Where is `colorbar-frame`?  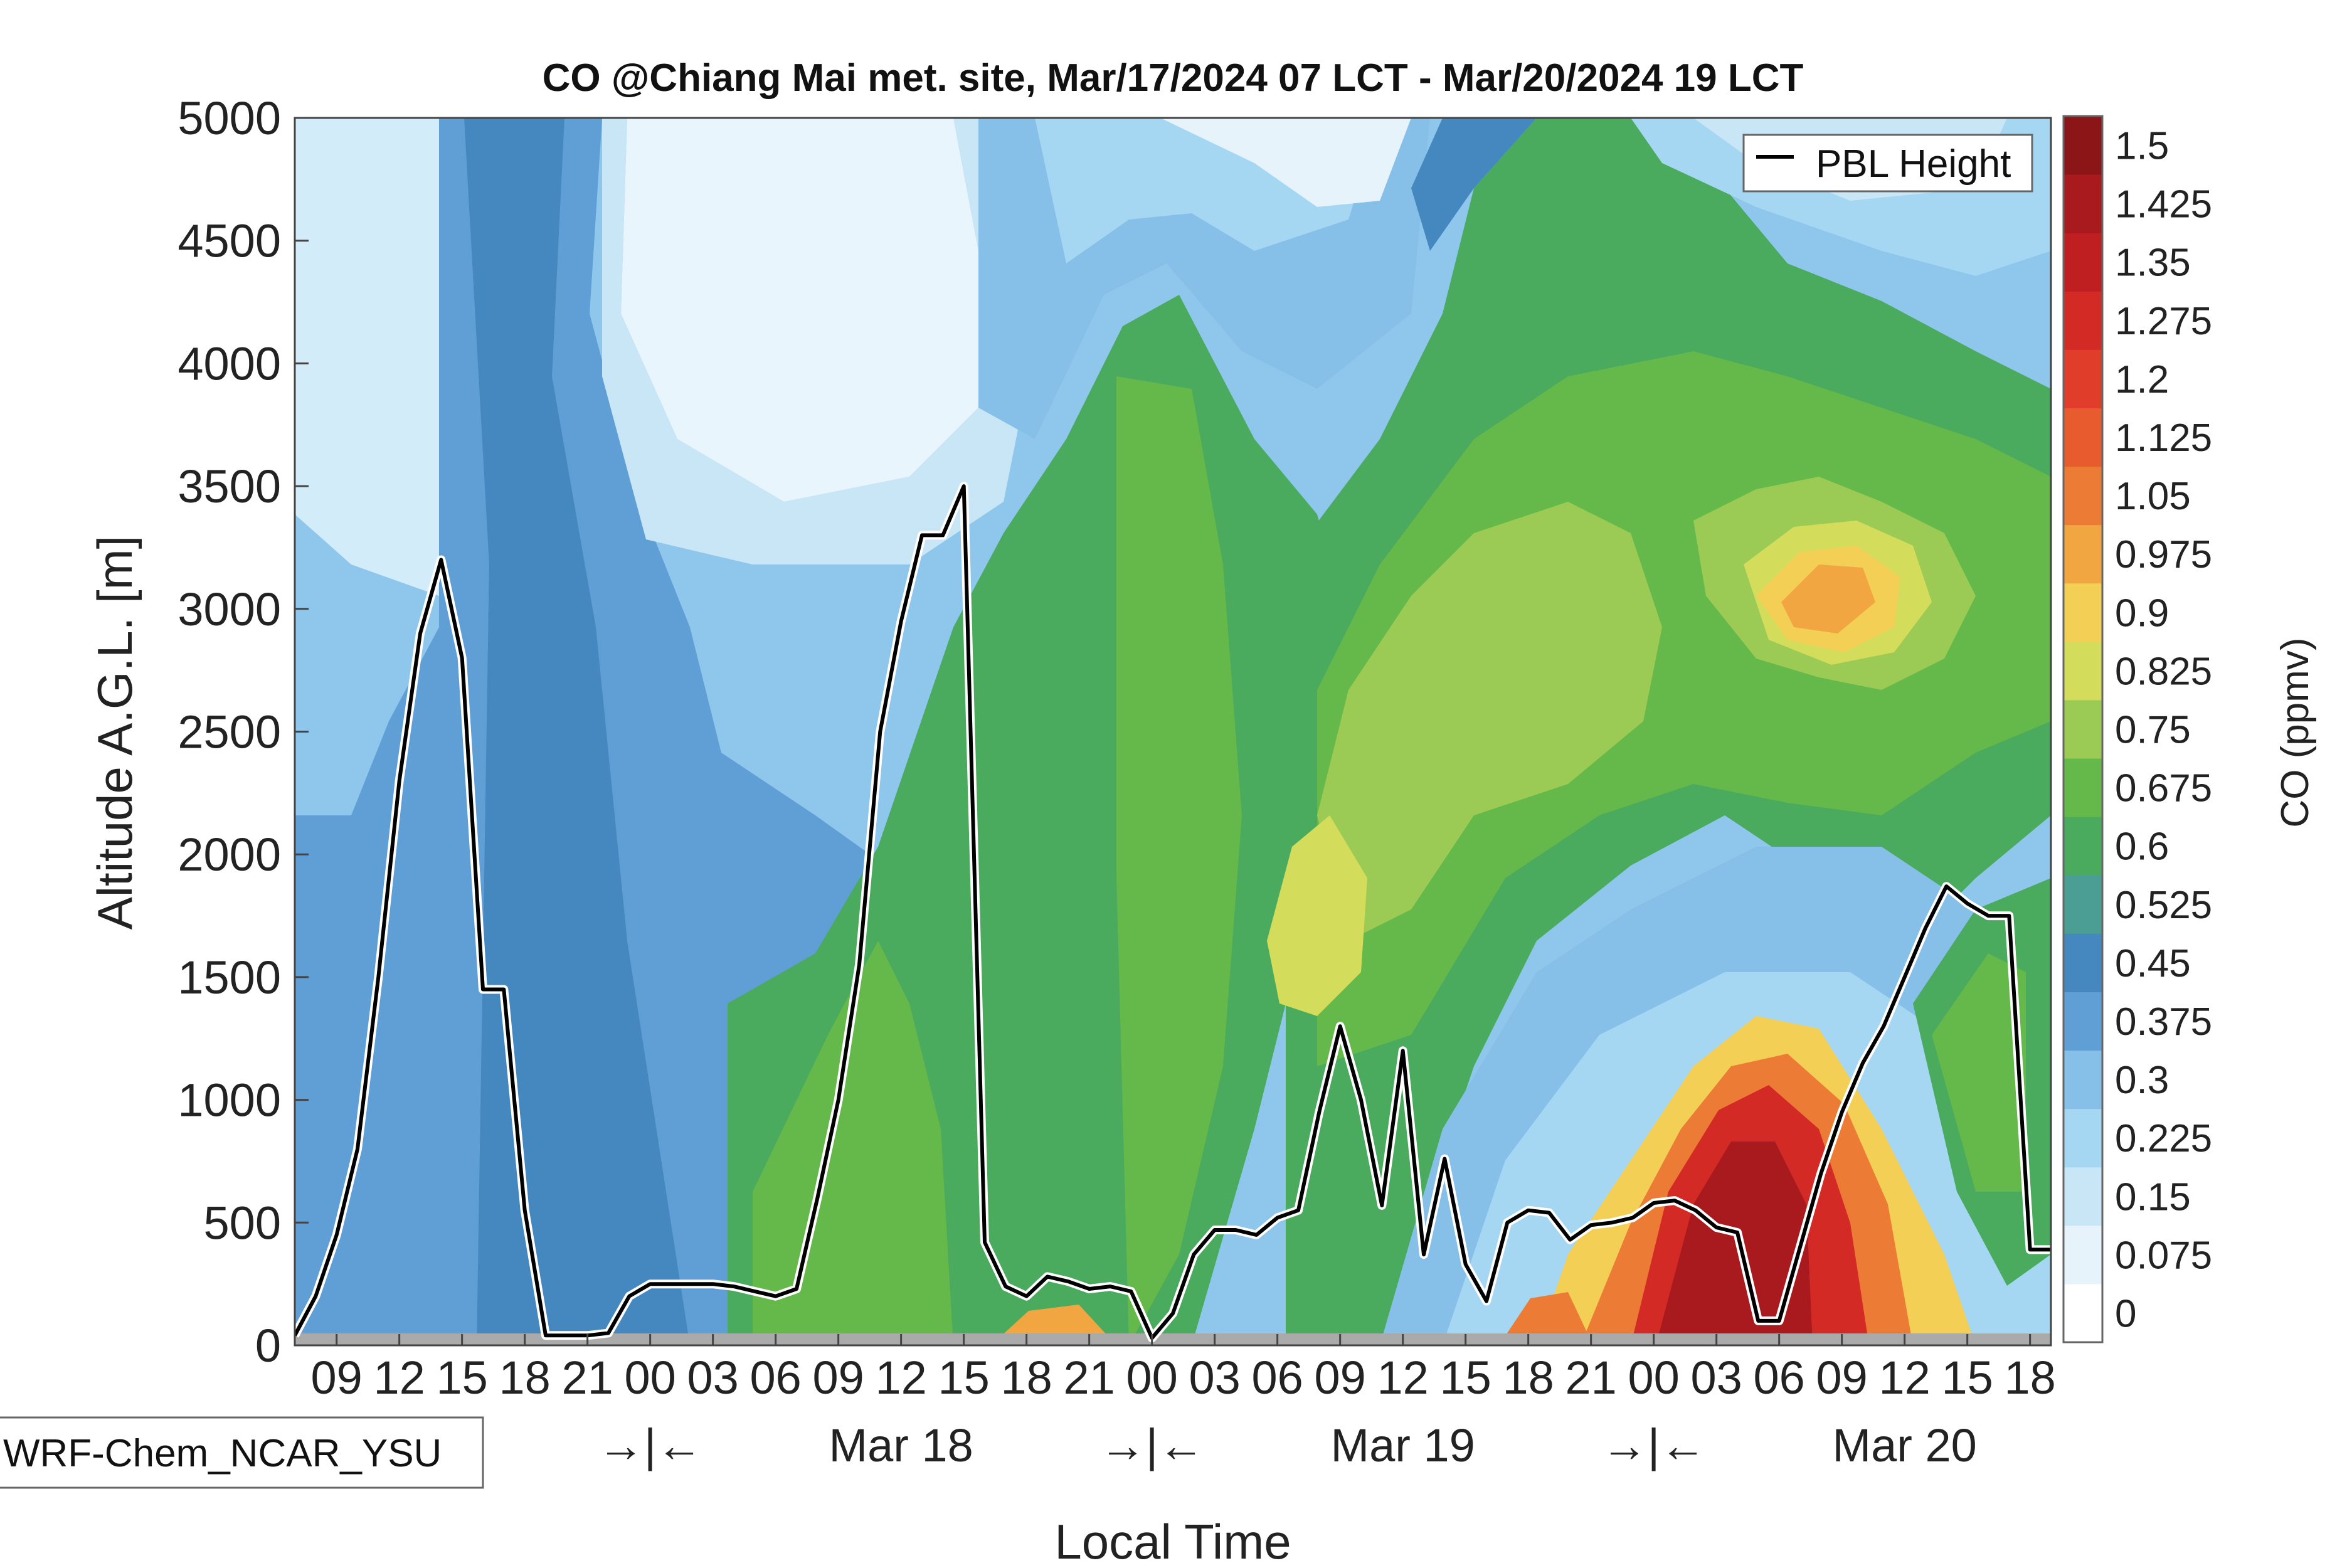
colorbar-frame is located at coordinates (2083, 729).